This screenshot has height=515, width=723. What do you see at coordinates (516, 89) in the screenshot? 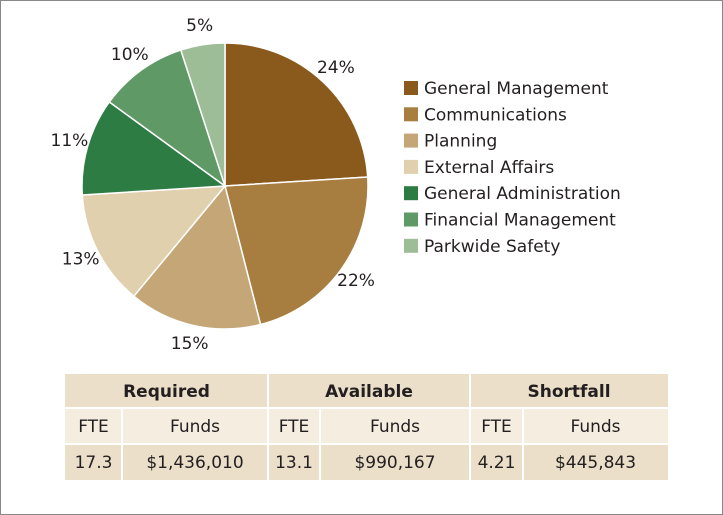
I see `legend-label: General Management` at bounding box center [516, 89].